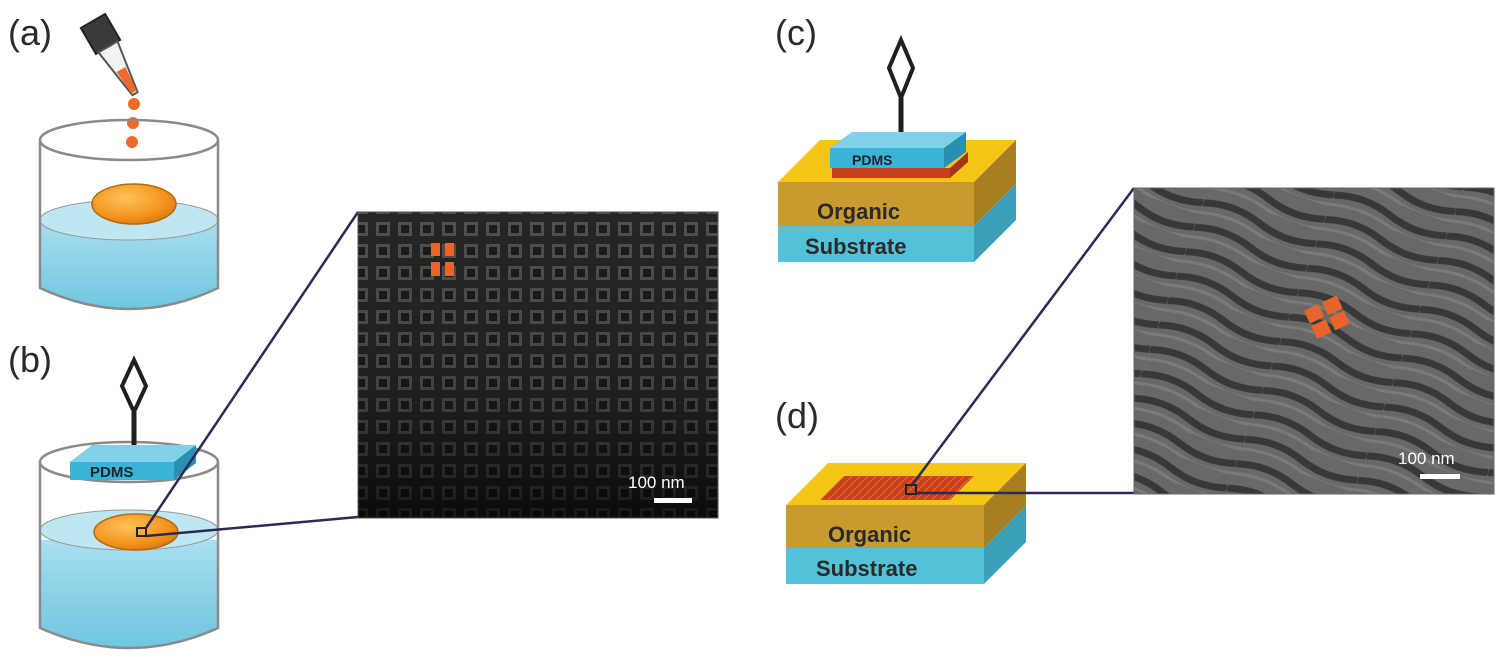  Describe the element at coordinates (1023, 336) in the screenshot. I see `zoom-line-d-top` at that location.